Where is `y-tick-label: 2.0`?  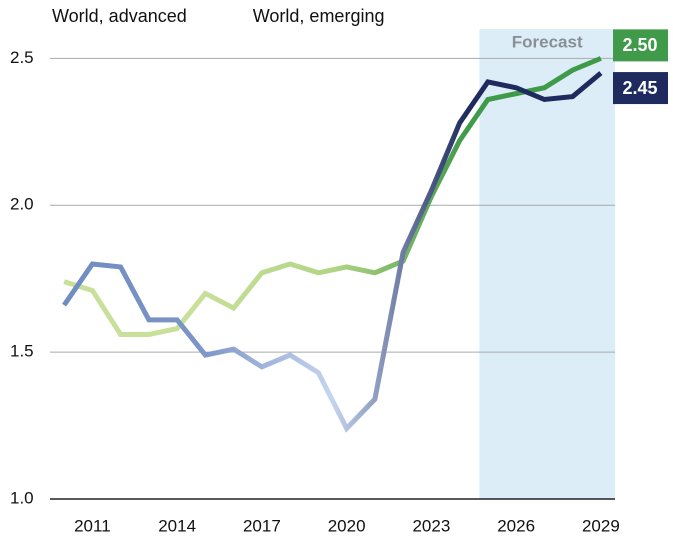 y-tick-label: 2.0 is located at coordinates (22, 204).